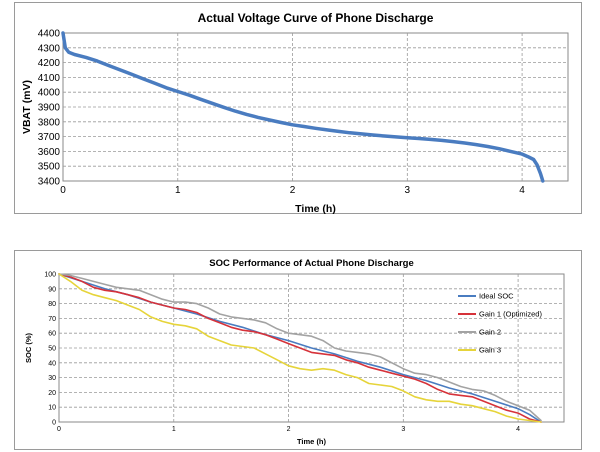 This screenshot has width=600, height=452. I want to click on y-tick-label: 4400, so click(49, 34).